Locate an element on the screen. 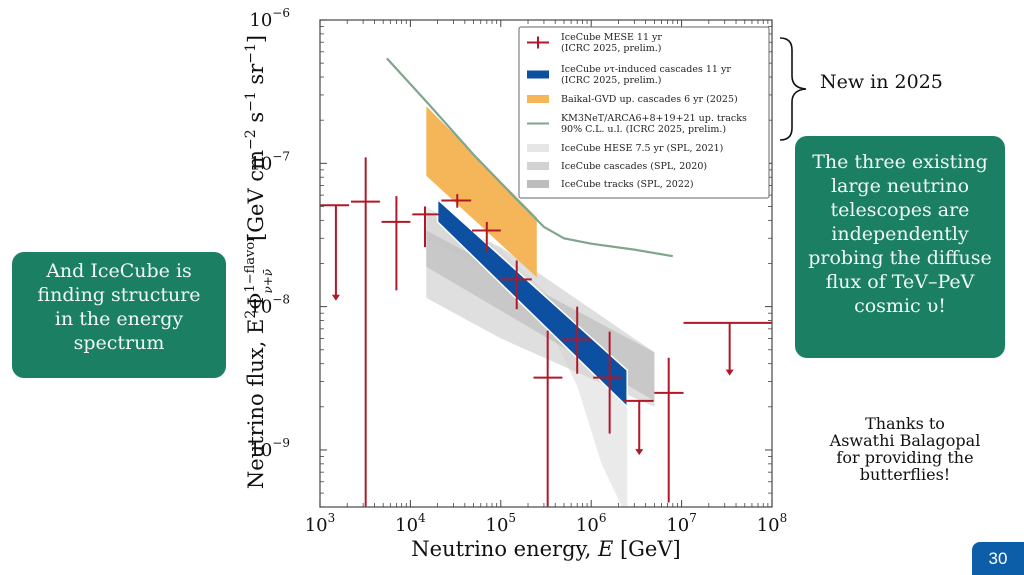 The height and width of the screenshot is (575, 1024). x-tick-label: 10⁸ is located at coordinates (772, 523).